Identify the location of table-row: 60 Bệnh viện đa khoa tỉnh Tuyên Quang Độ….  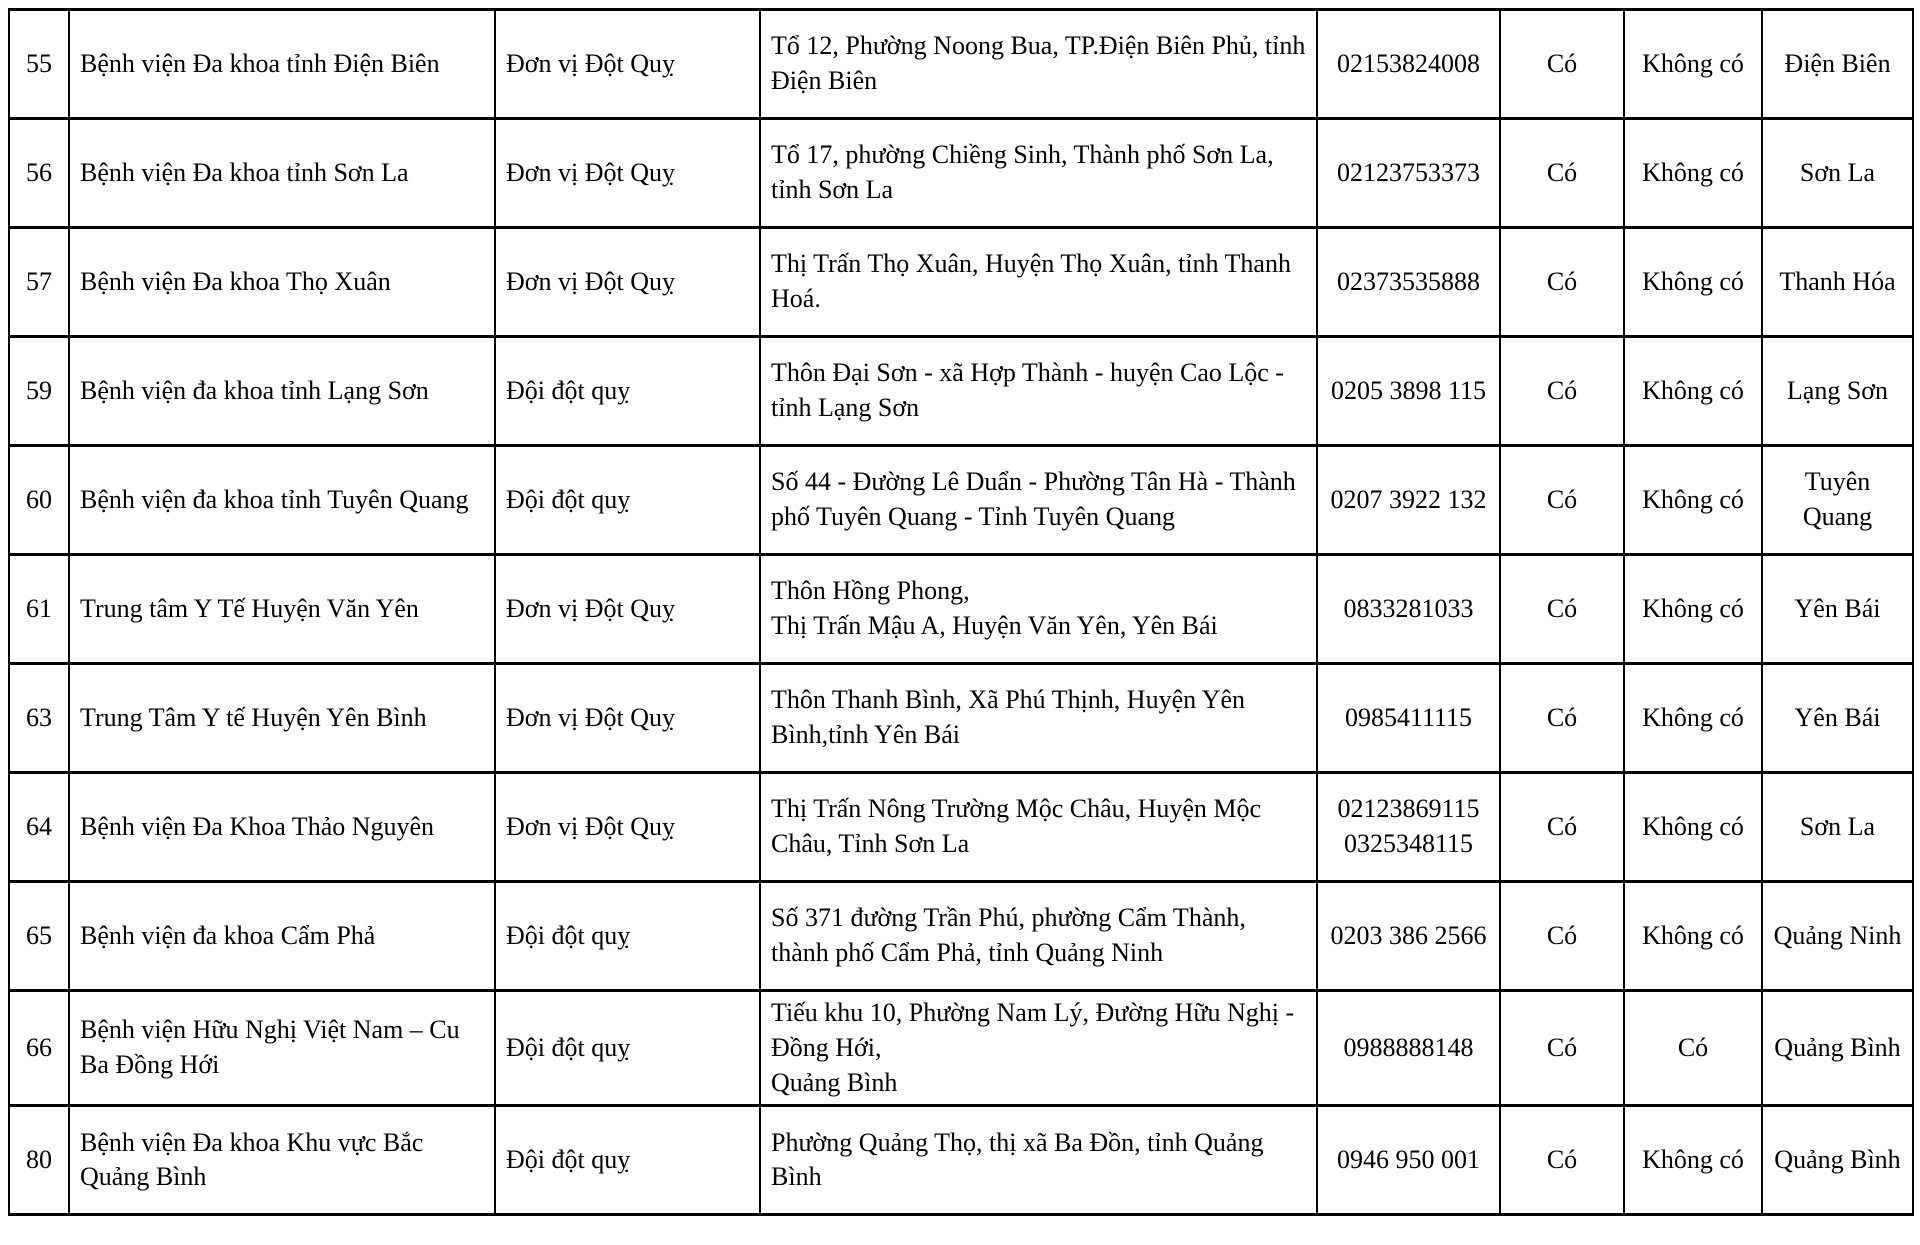
(961, 500).